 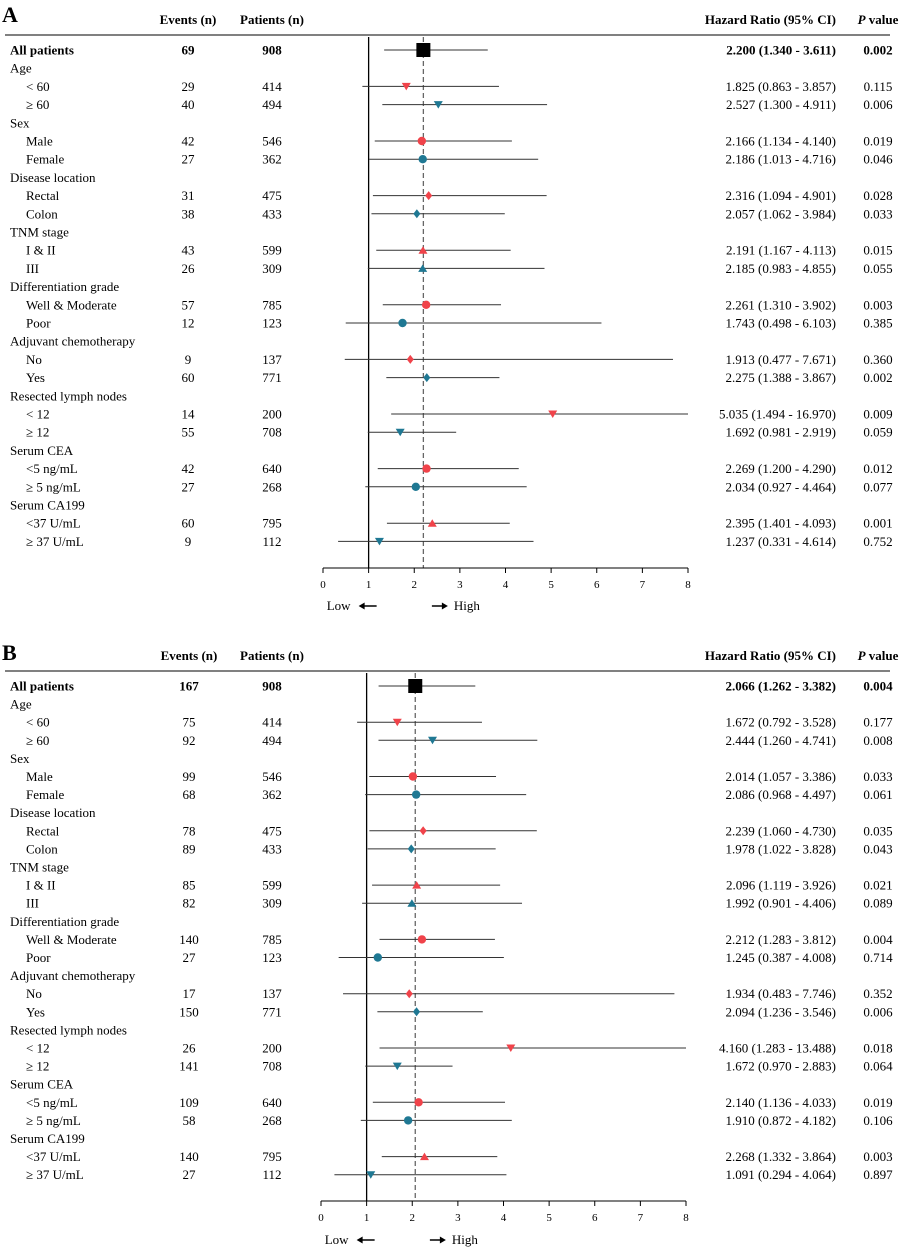 I want to click on subgroup-header-row: Serum CEA, so click(x=42, y=450).